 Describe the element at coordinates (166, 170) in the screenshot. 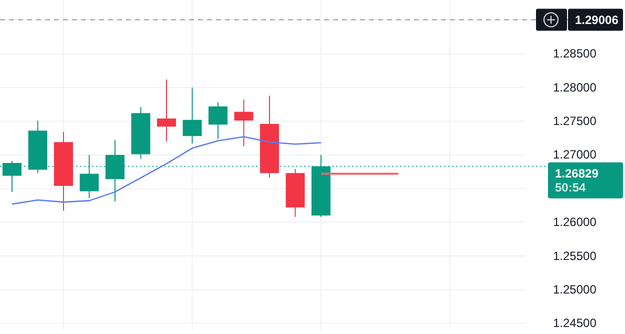

I see `line-series` at that location.